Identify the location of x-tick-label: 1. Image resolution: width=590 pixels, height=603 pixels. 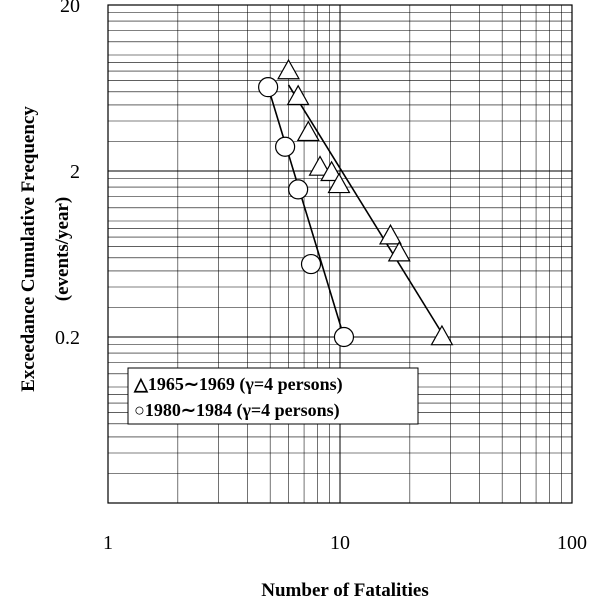
(108, 543).